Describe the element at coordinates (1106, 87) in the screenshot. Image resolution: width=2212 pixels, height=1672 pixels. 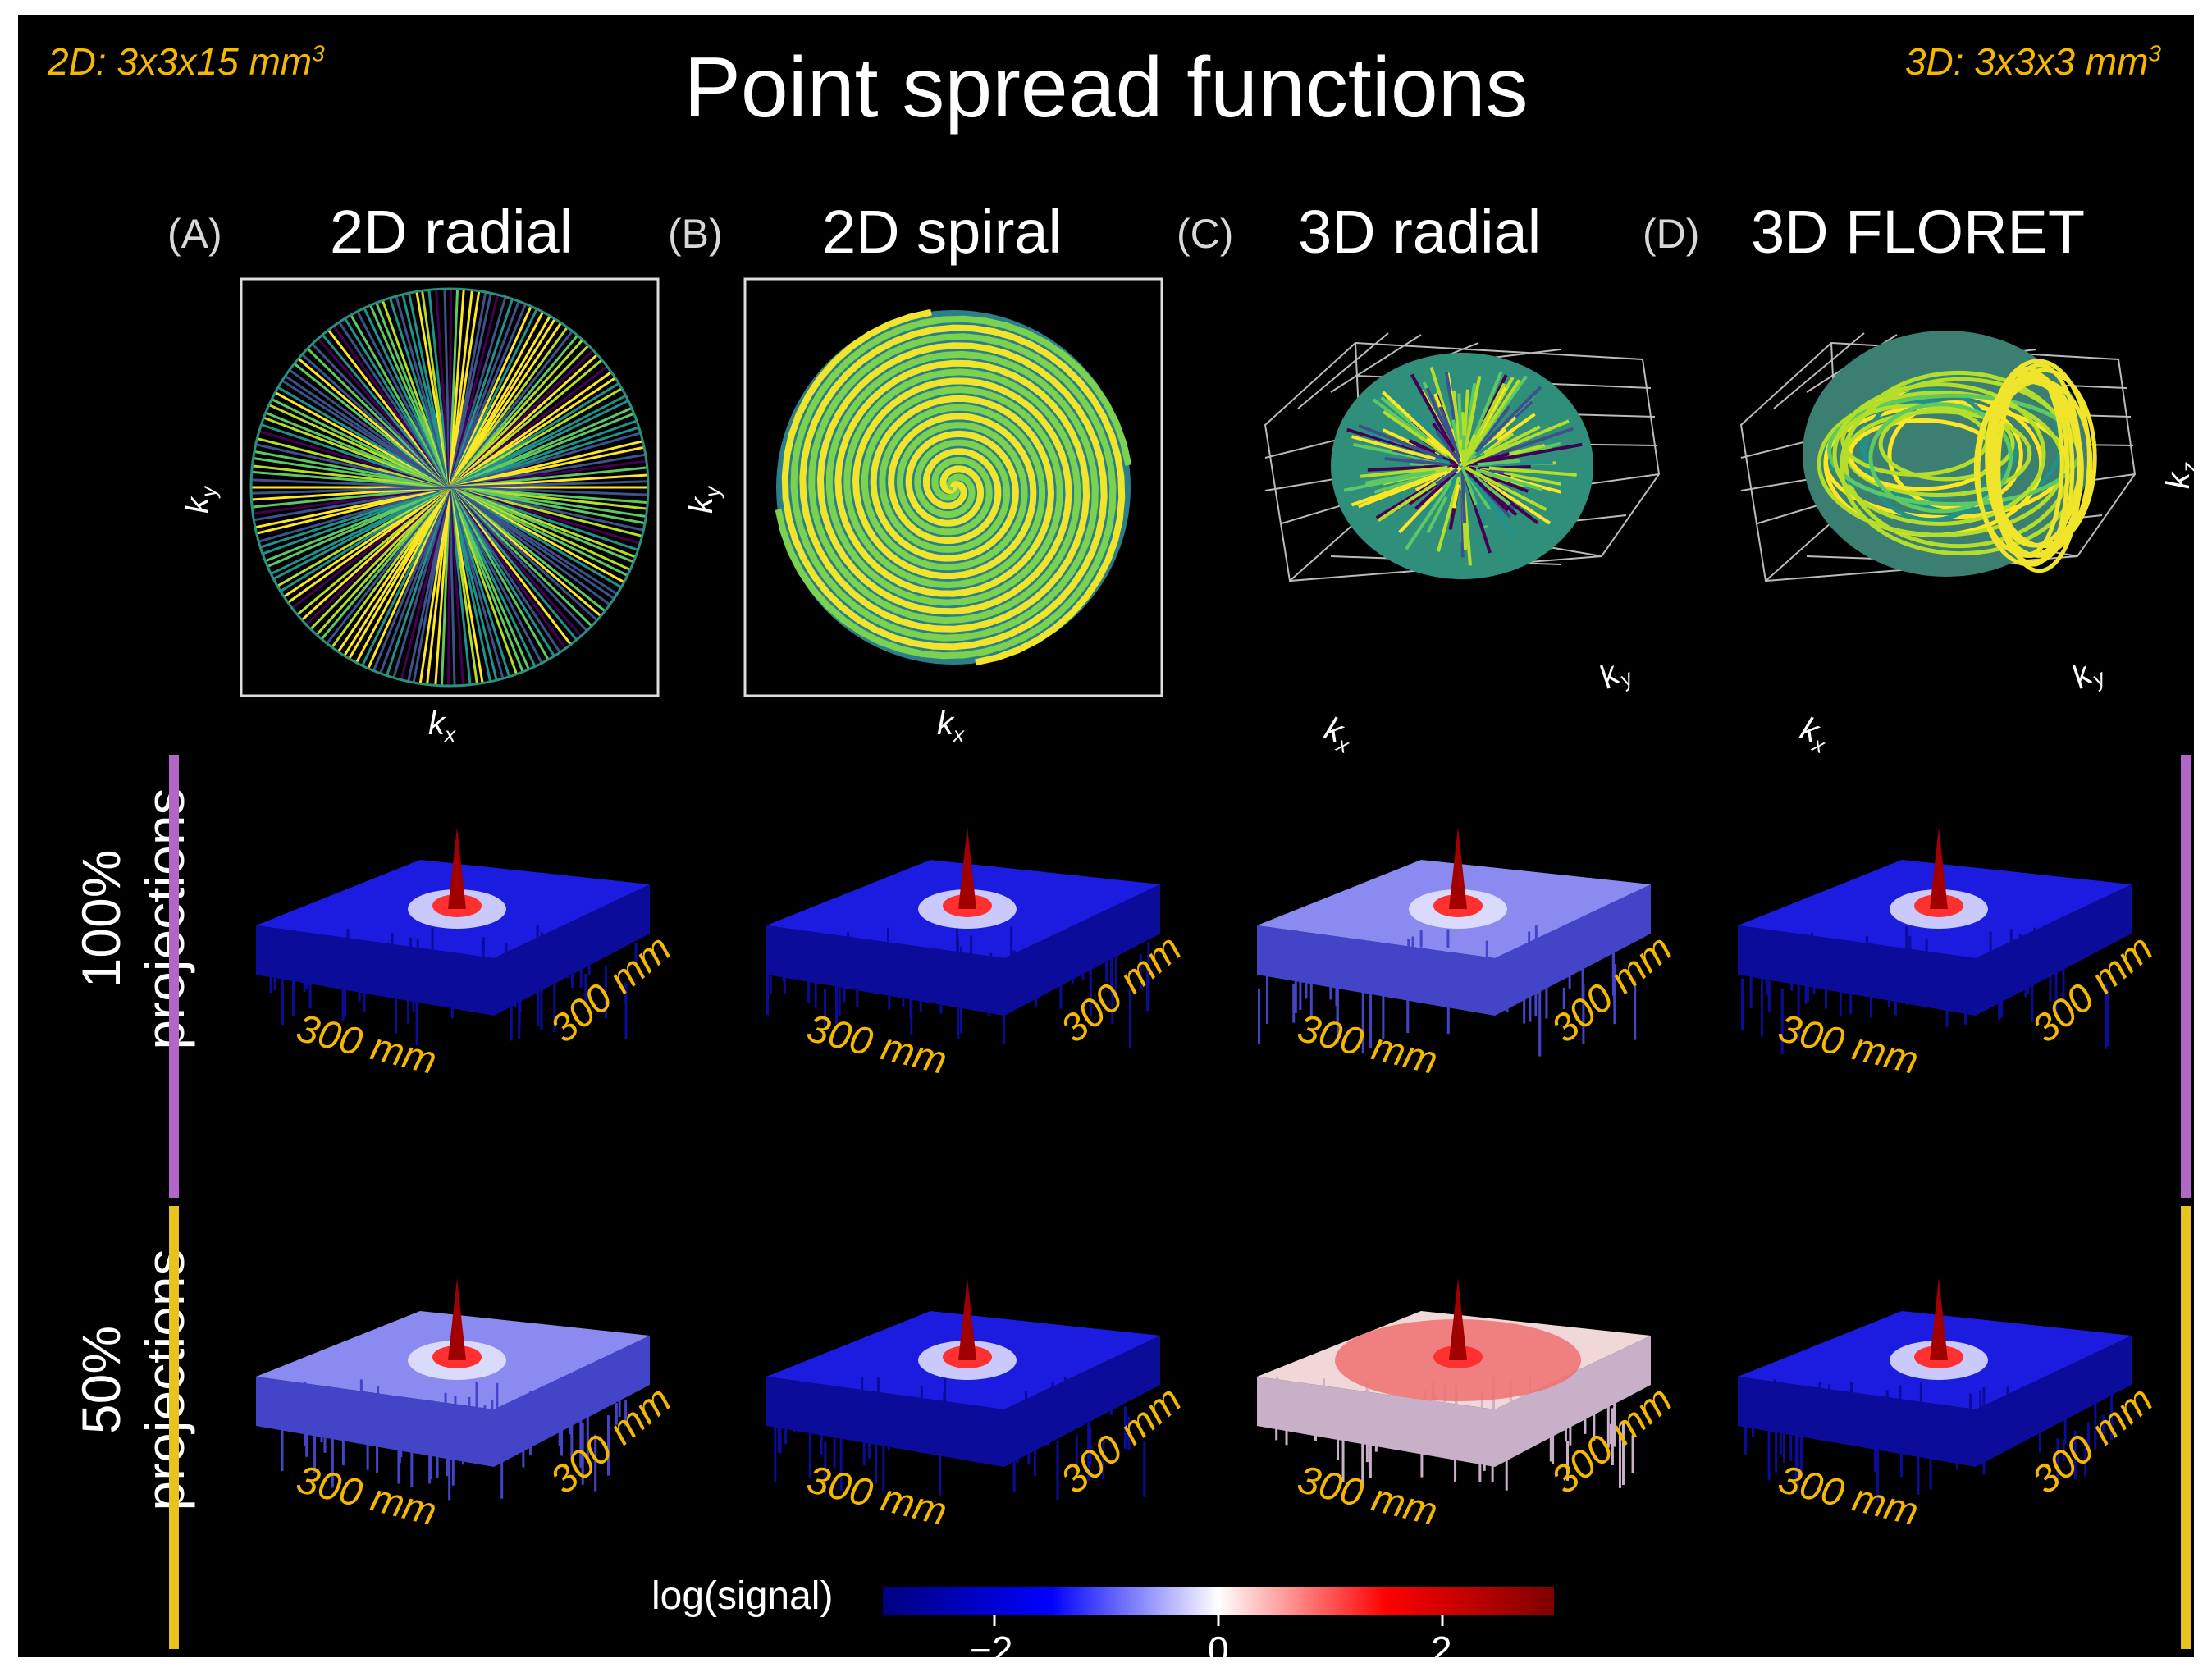
I see `figure-title: Point spread functions` at that location.